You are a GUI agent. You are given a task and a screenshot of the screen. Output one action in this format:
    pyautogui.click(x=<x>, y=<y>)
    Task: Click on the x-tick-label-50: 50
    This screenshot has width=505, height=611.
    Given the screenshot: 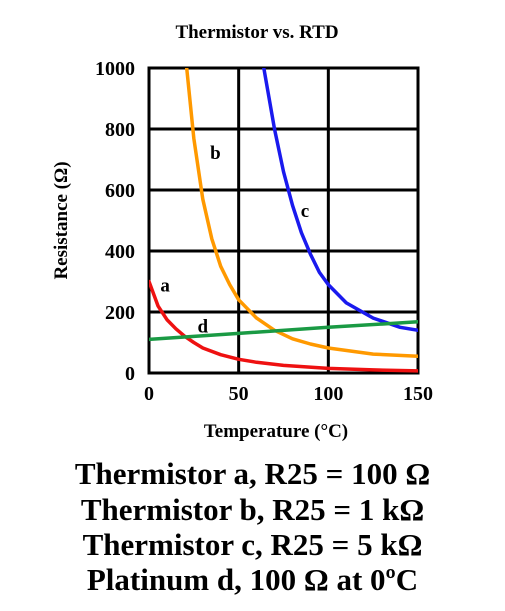 What is the action you would take?
    pyautogui.click(x=239, y=394)
    